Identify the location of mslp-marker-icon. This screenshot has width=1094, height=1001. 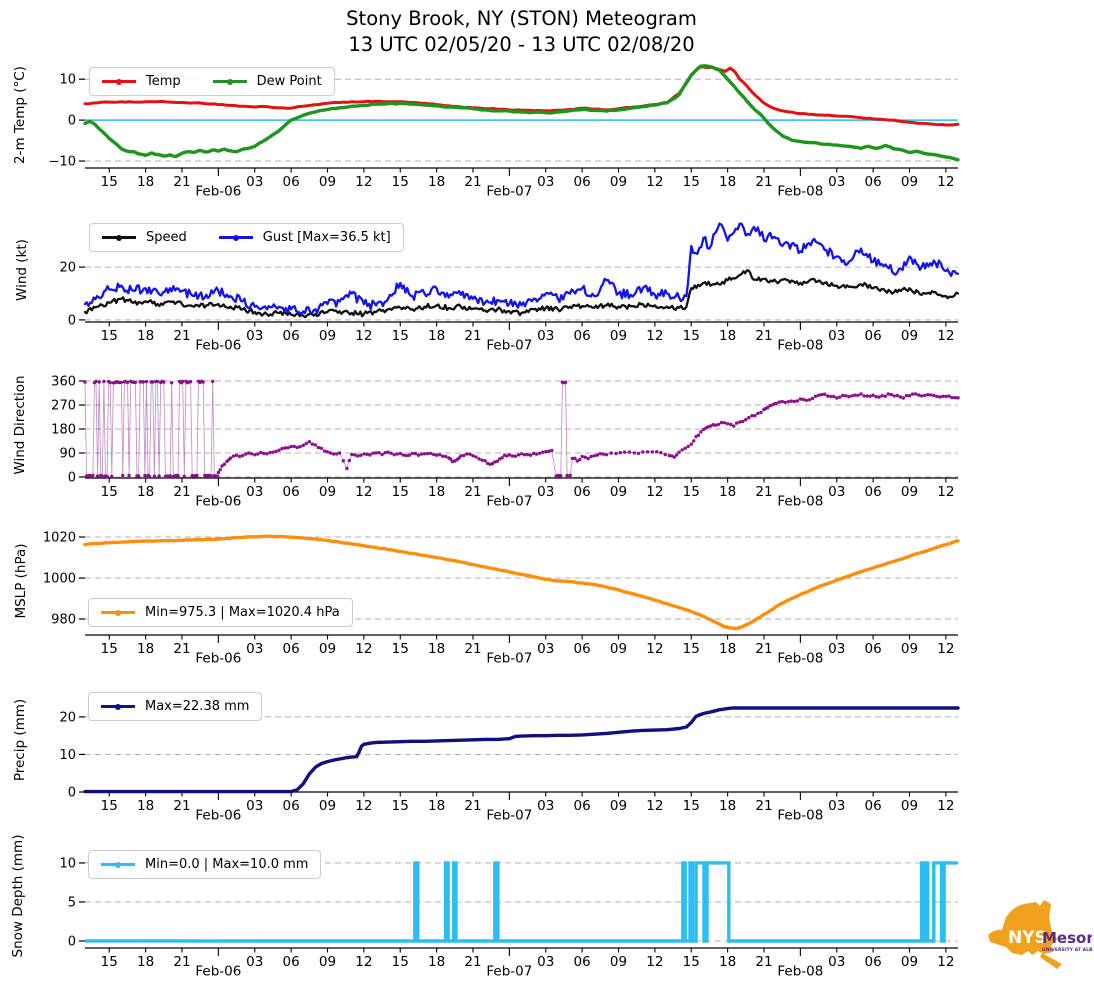
(118, 612).